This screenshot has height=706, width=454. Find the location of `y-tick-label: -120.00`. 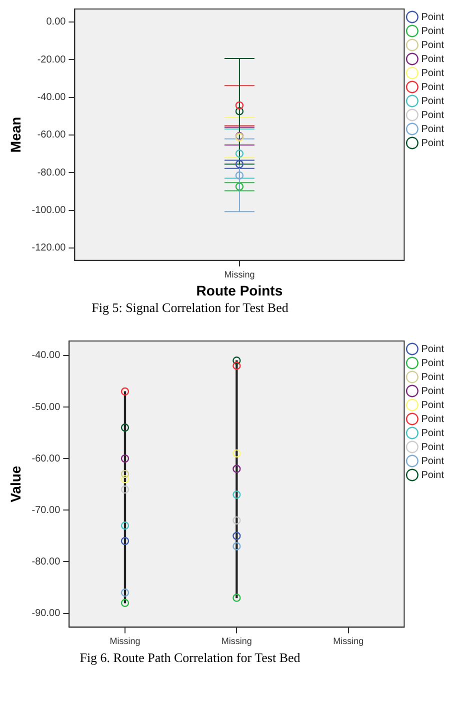

y-tick-label: -120.00 is located at coordinates (49, 248).